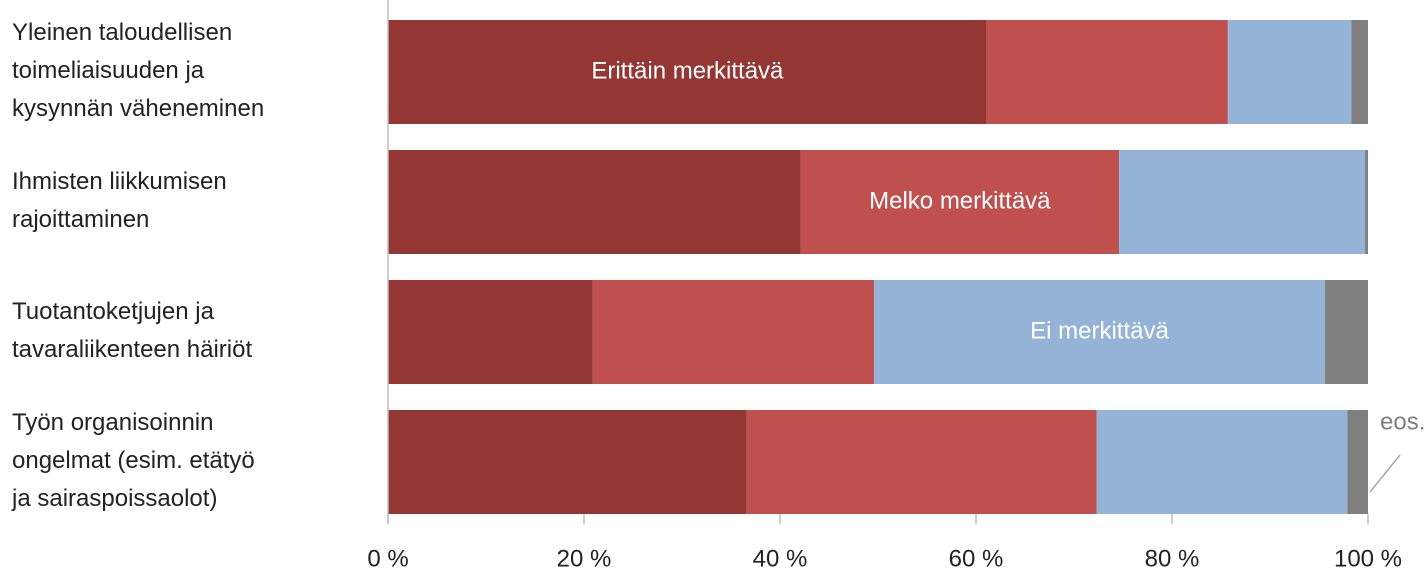 Image resolution: width=1426 pixels, height=582 pixels. What do you see at coordinates (1368, 558) in the screenshot?
I see `x-tick-label: 100 %` at bounding box center [1368, 558].